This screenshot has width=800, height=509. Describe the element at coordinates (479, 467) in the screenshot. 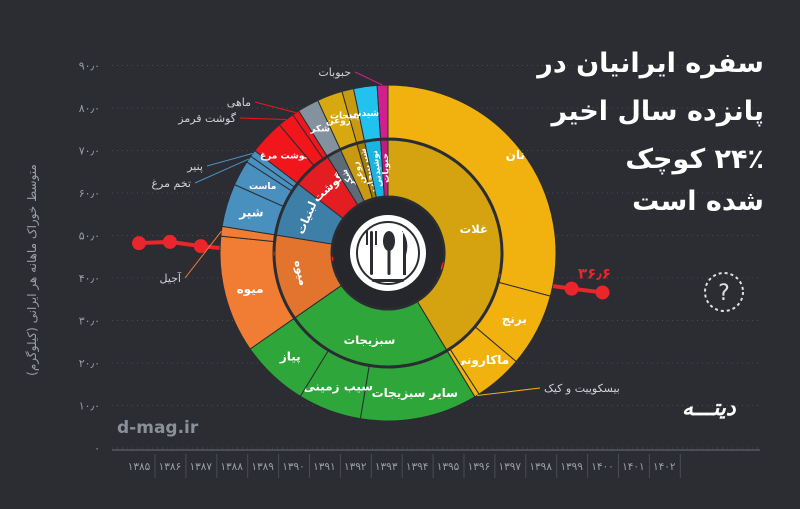

I see `x-tick-label: ۱۳۹۶` at that location.